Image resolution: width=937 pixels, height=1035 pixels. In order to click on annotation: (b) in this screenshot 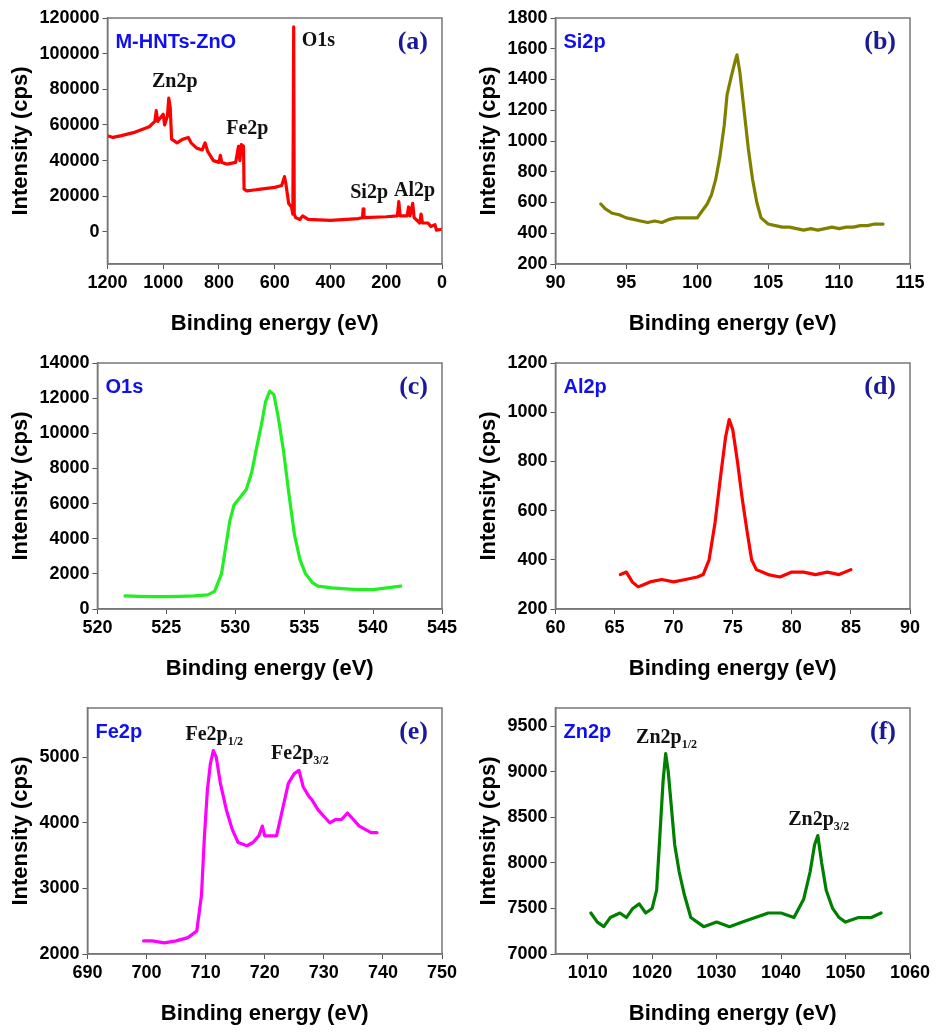, I will do `click(880, 40)`.